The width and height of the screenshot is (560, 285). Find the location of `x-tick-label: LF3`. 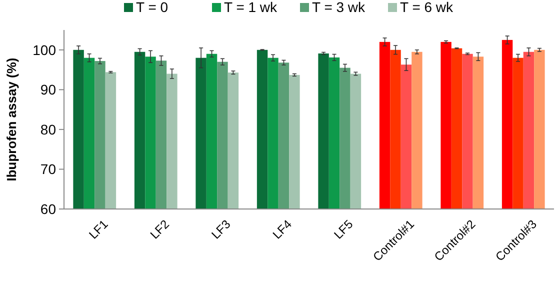

x-tick-label: LF3 is located at coordinates (221, 229).